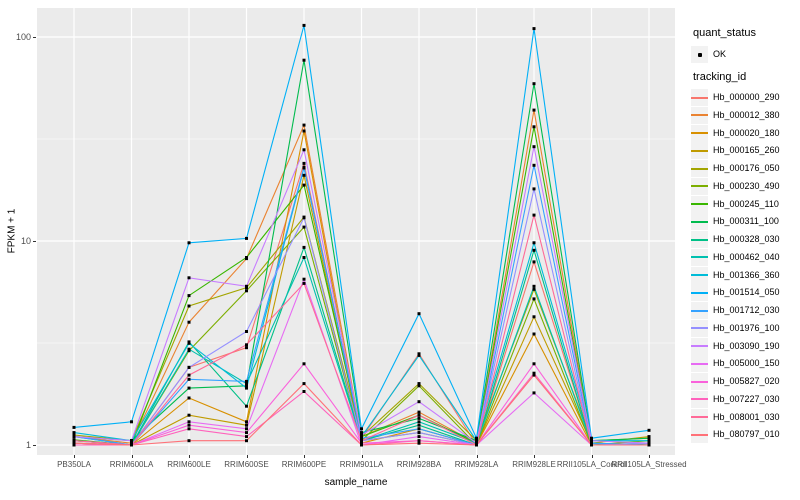 The width and height of the screenshot is (800, 500). What do you see at coordinates (746, 168) in the screenshot?
I see `legend-label: Hb_000176_050` at bounding box center [746, 168].